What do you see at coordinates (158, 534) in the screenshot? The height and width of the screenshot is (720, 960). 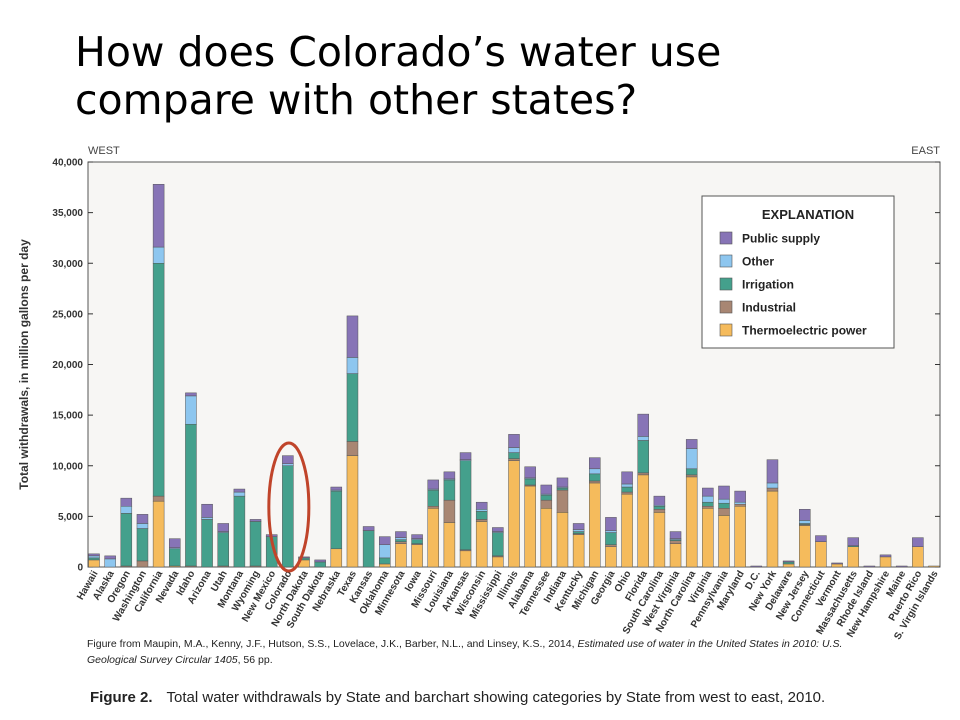 I see `bar-california-thermoelectric-power` at bounding box center [158, 534].